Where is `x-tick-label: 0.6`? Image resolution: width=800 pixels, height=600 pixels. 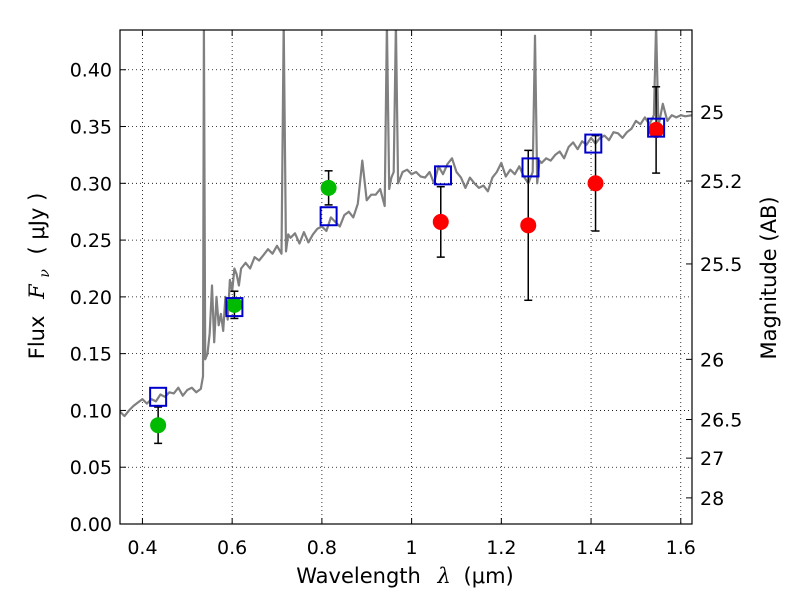 x-tick-label: 0.6 is located at coordinates (232, 548).